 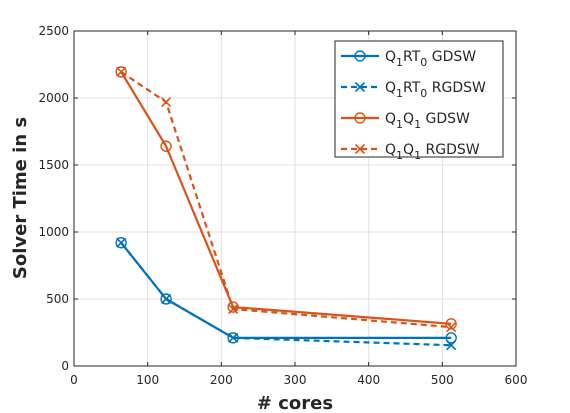 What do you see at coordinates (435, 90) in the screenshot?
I see `legend-label: Q1RT0 RGDSW` at bounding box center [435, 90].